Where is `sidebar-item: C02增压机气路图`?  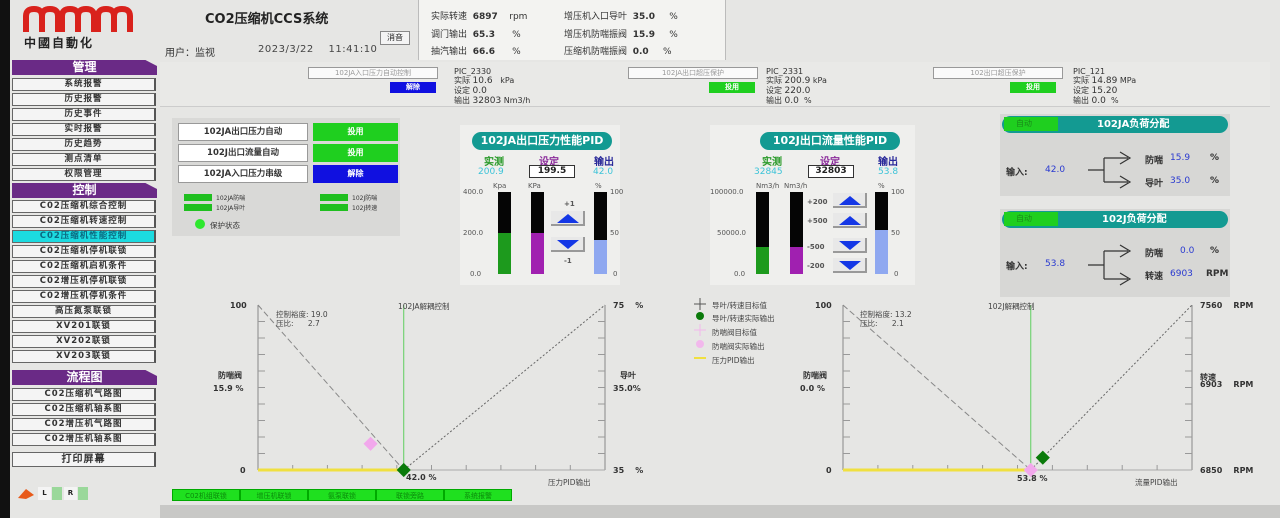
sidebar-item: C02增压机气路图 is located at coordinates (84, 424).